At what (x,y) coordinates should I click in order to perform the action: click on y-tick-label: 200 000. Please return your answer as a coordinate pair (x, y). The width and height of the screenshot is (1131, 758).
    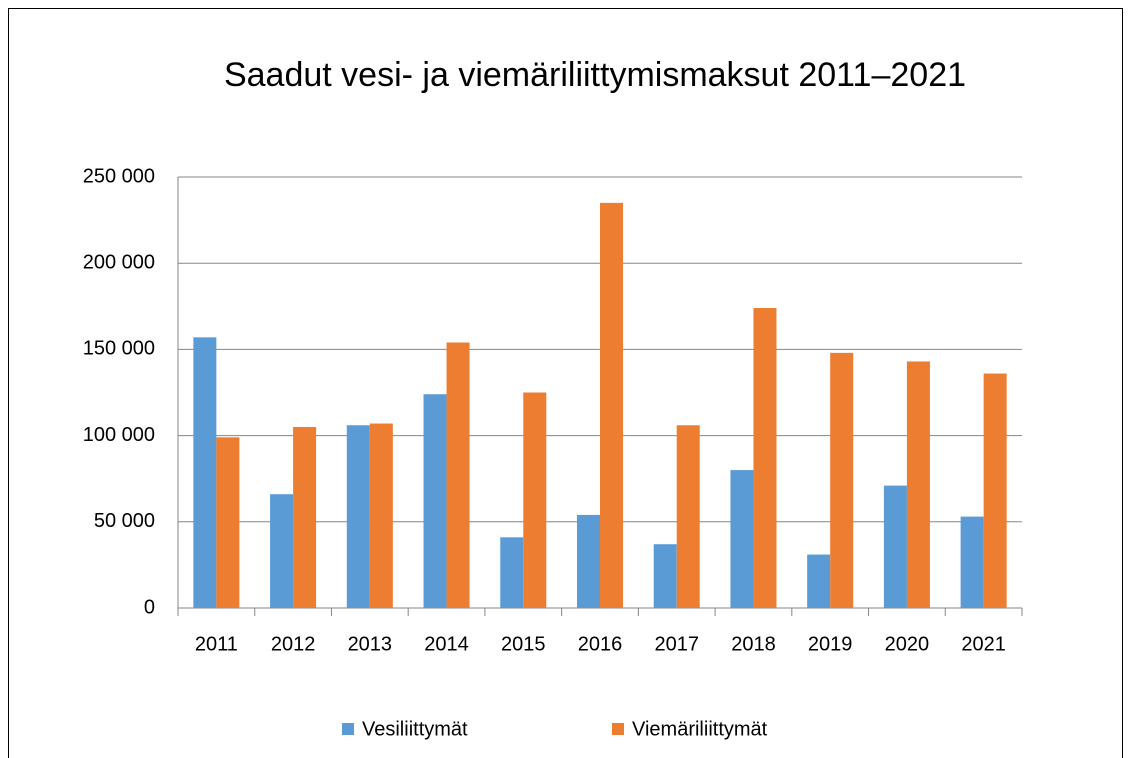
    Looking at the image, I should click on (119, 262).